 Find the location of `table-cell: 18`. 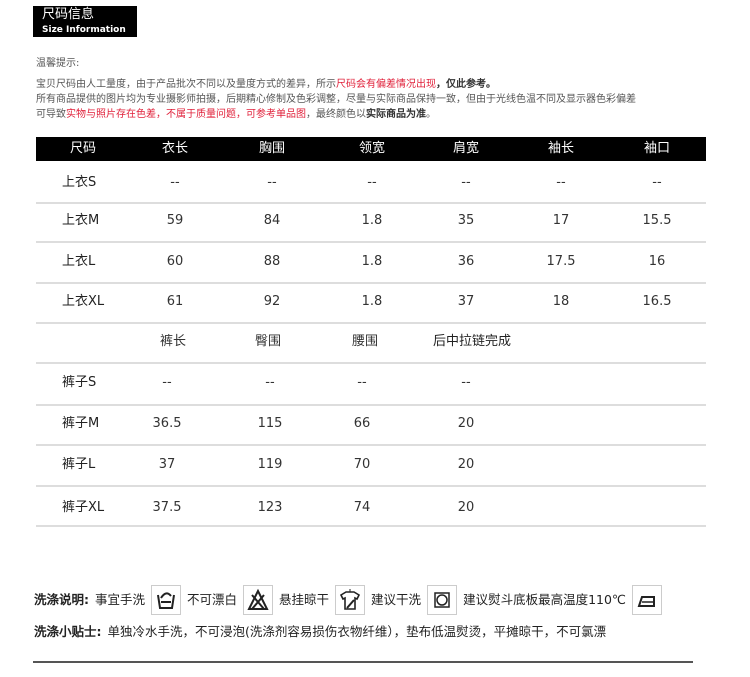

table-cell: 18 is located at coordinates (561, 301).